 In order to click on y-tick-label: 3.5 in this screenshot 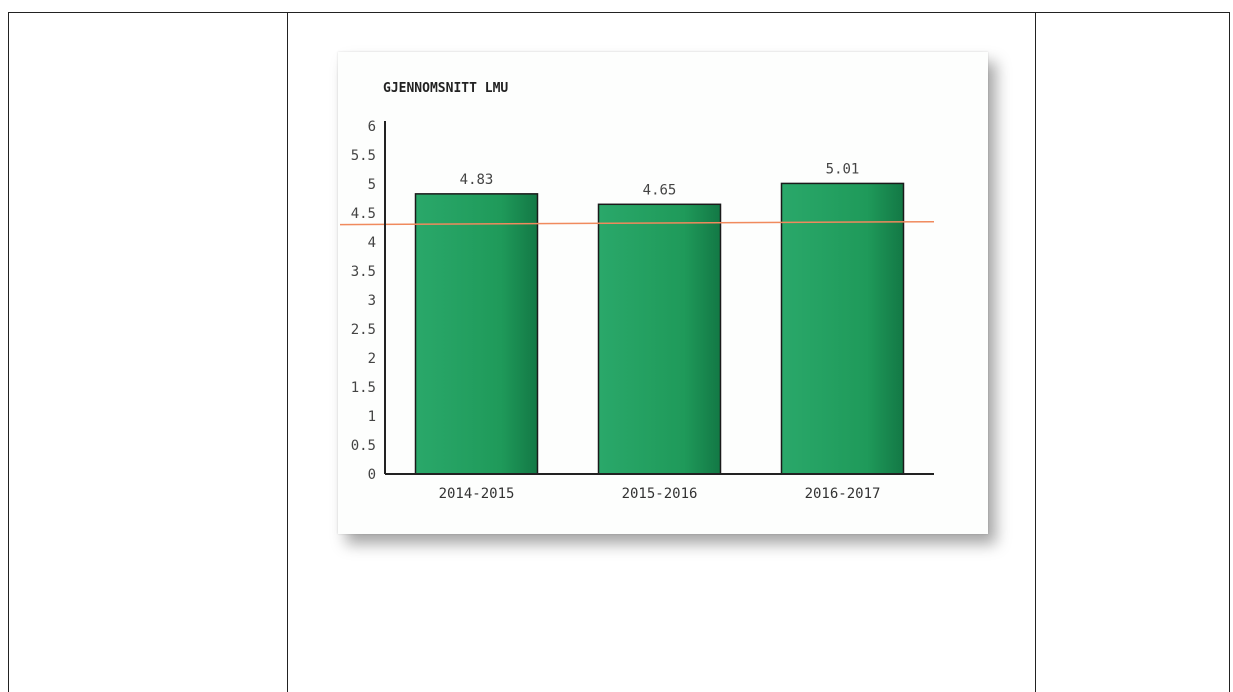, I will do `click(363, 272)`.